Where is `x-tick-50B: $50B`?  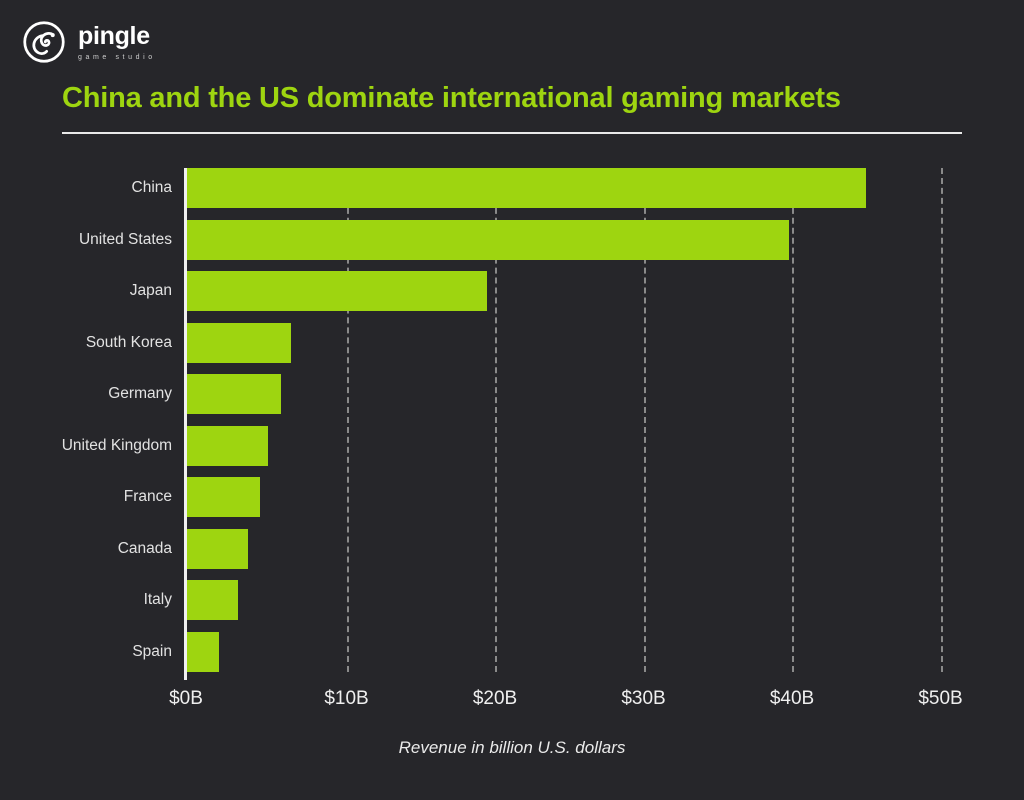 x-tick-50B: $50B is located at coordinates (940, 698).